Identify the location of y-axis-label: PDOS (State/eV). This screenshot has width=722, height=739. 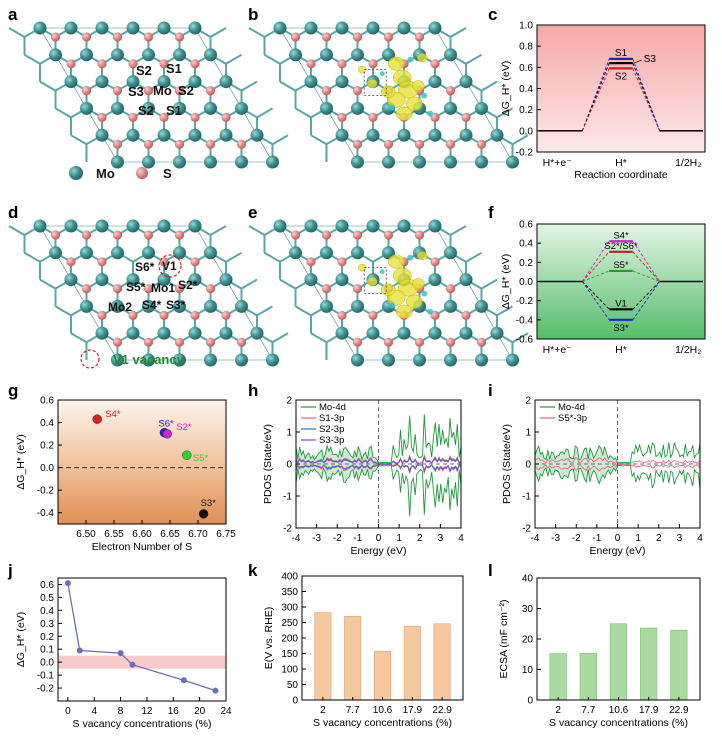
(268, 464).